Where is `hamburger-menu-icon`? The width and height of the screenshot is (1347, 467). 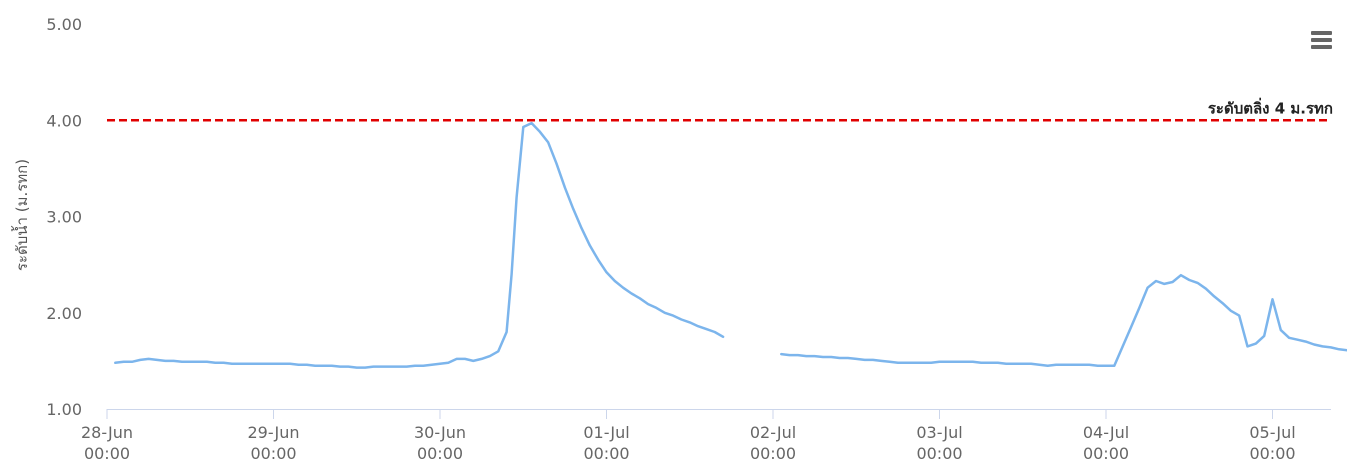 hamburger-menu-icon is located at coordinates (1321, 42).